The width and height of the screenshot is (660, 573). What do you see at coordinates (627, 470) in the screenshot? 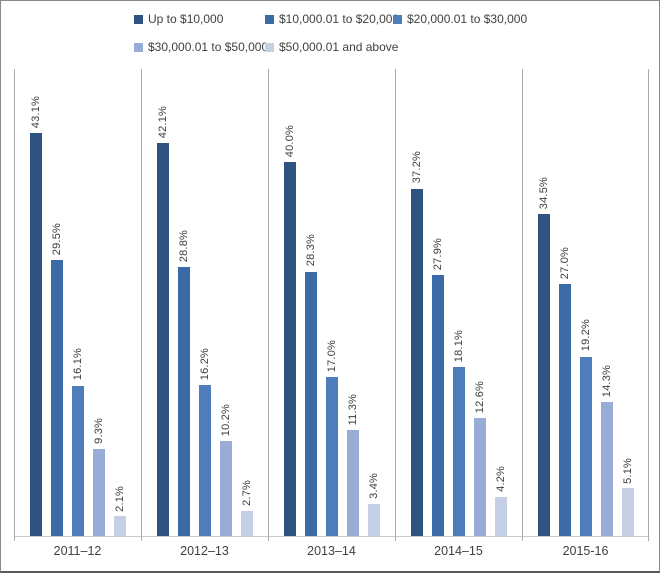
I see `data-label: 5.1%` at bounding box center [627, 470].